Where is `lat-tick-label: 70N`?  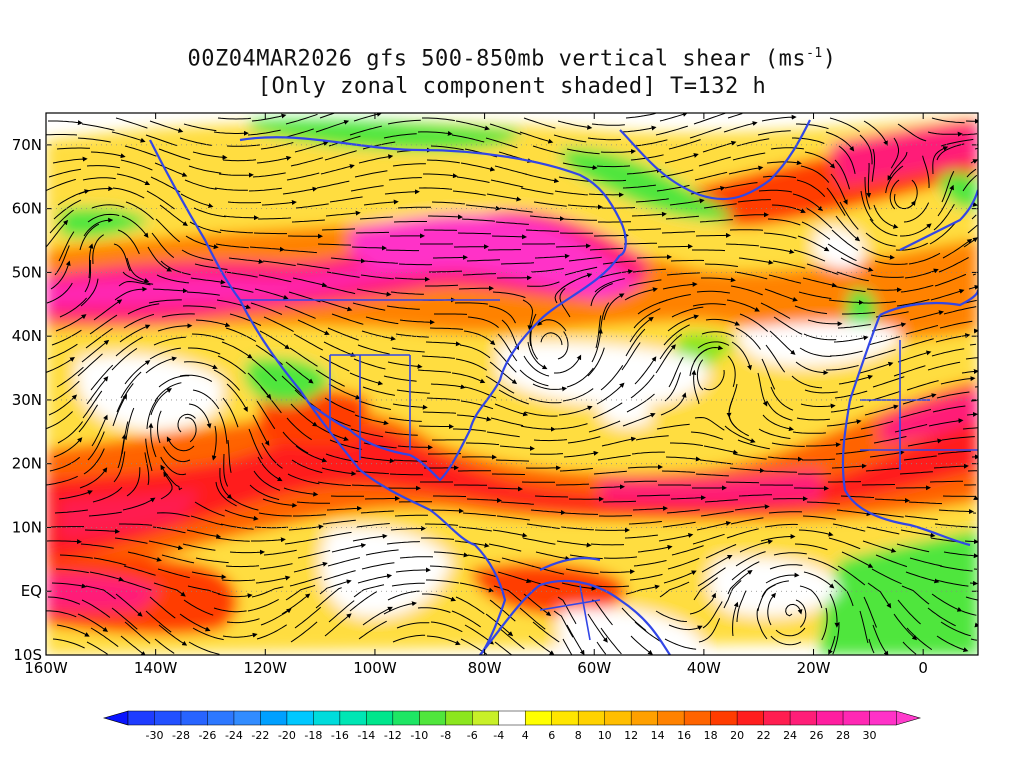
lat-tick-label: 70N is located at coordinates (27, 145).